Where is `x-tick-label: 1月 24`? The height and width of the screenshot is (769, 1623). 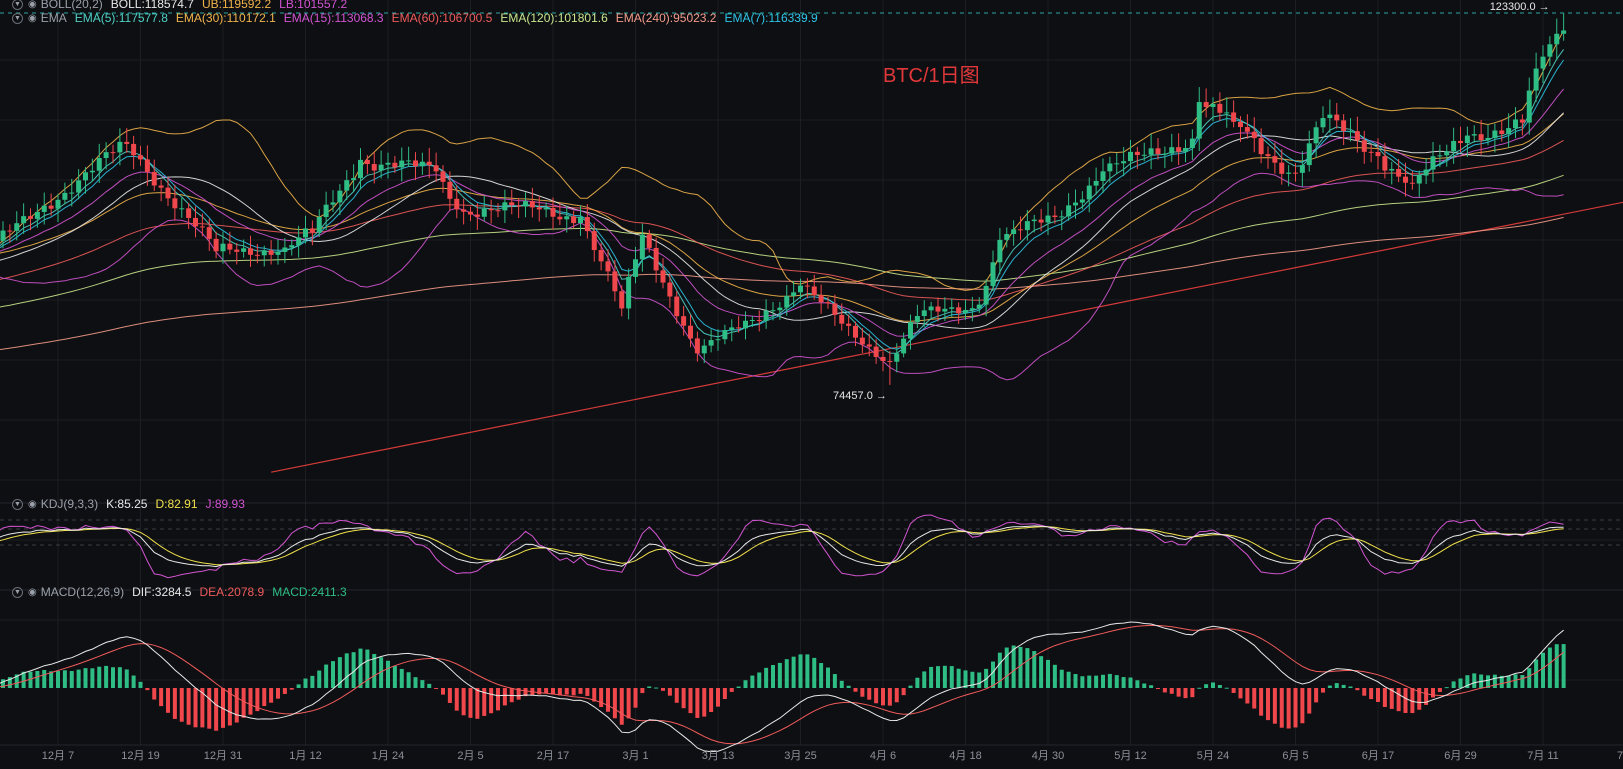
x-tick-label: 1月 24 is located at coordinates (388, 756).